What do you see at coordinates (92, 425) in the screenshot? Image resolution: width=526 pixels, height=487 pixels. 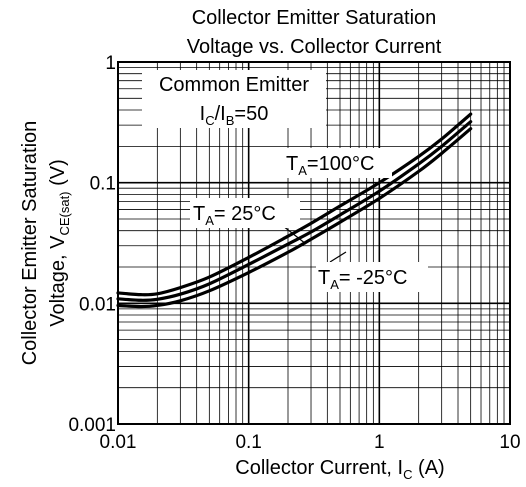 I see `y-tick-label-0: 0.001` at bounding box center [92, 425].